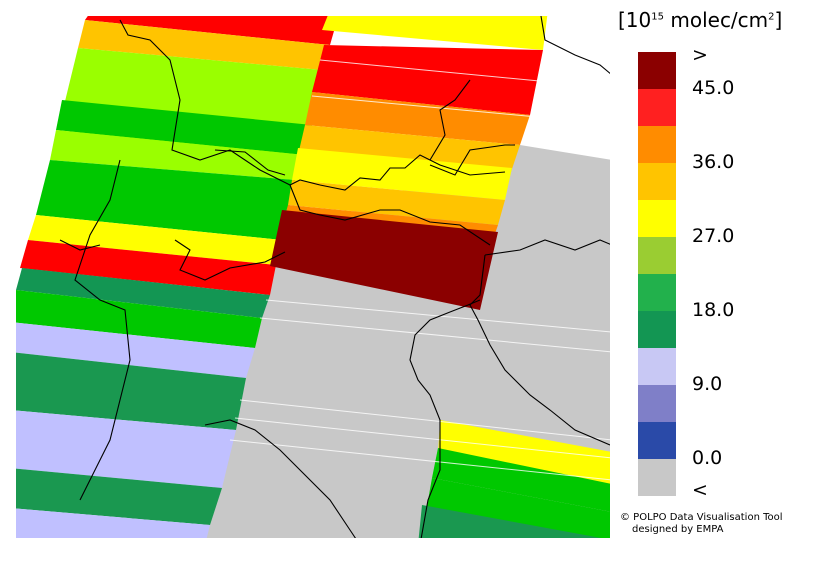  I want to click on legend-color-bar, so click(657, 274).